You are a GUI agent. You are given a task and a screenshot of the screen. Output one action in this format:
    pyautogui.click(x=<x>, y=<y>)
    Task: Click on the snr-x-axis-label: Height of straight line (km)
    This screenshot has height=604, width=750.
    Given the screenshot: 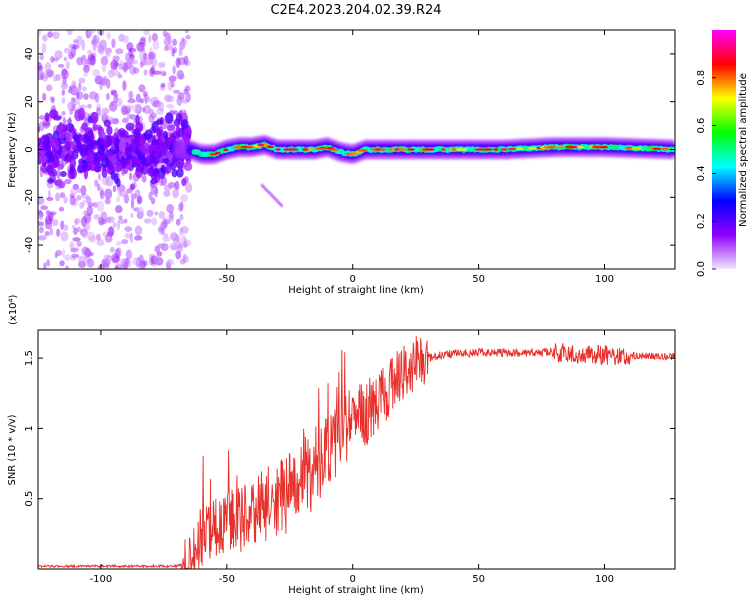 What is the action you would take?
    pyautogui.click(x=356, y=590)
    